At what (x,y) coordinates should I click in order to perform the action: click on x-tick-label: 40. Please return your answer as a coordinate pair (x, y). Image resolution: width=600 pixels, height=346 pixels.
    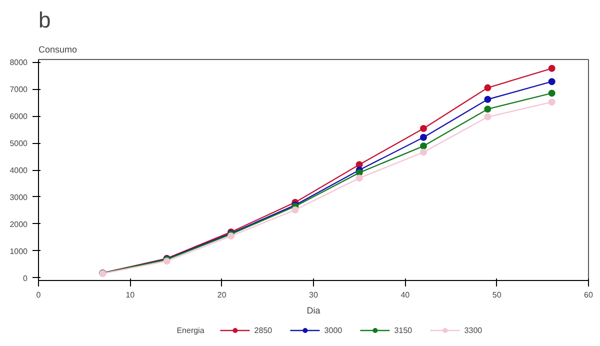
    Looking at the image, I should click on (405, 295).